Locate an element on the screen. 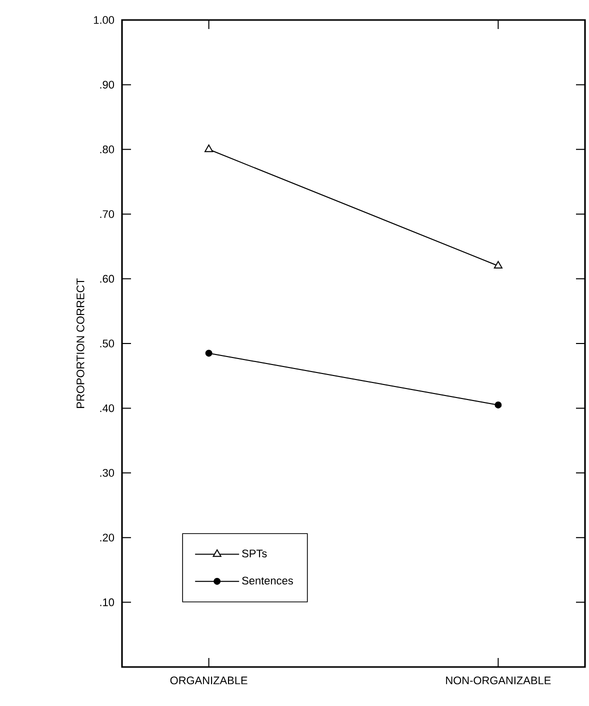  y-tick-label: .70 is located at coordinates (107, 214).